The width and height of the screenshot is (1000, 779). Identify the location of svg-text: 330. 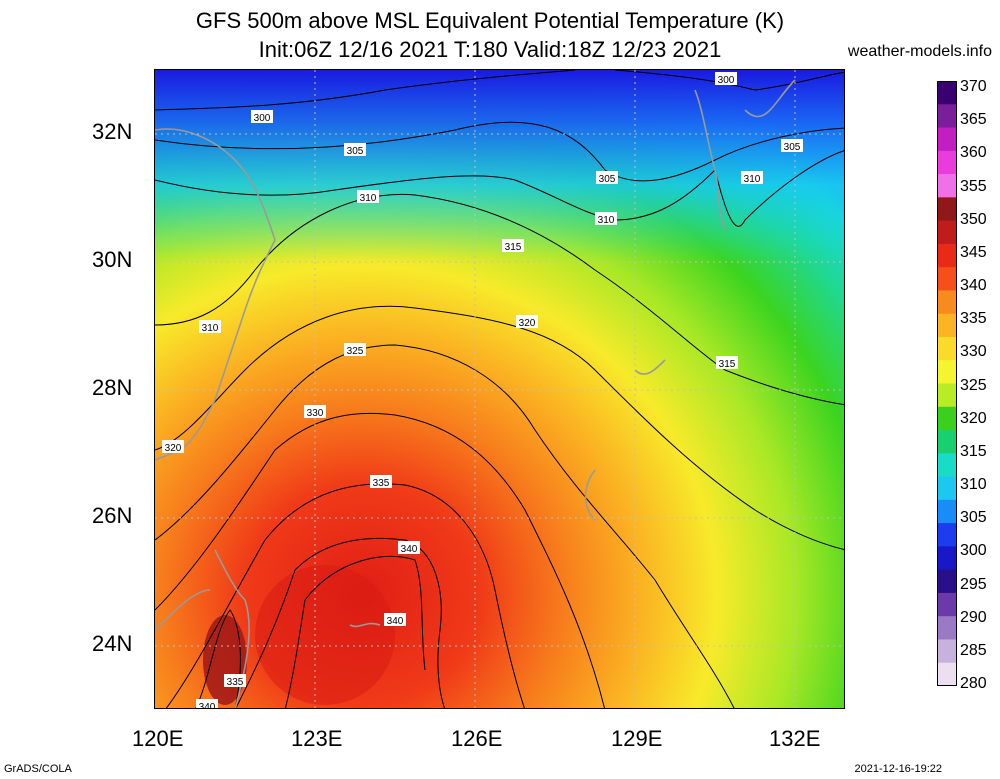
(315, 413).